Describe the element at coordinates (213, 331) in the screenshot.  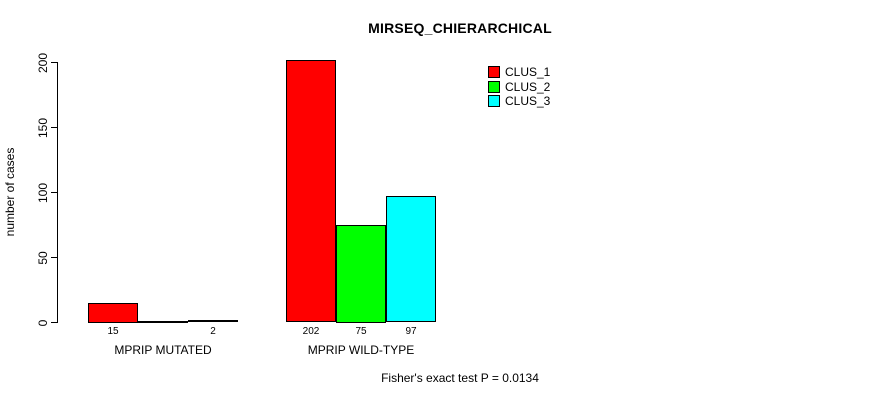
I see `bar-value-label: 2` at that location.